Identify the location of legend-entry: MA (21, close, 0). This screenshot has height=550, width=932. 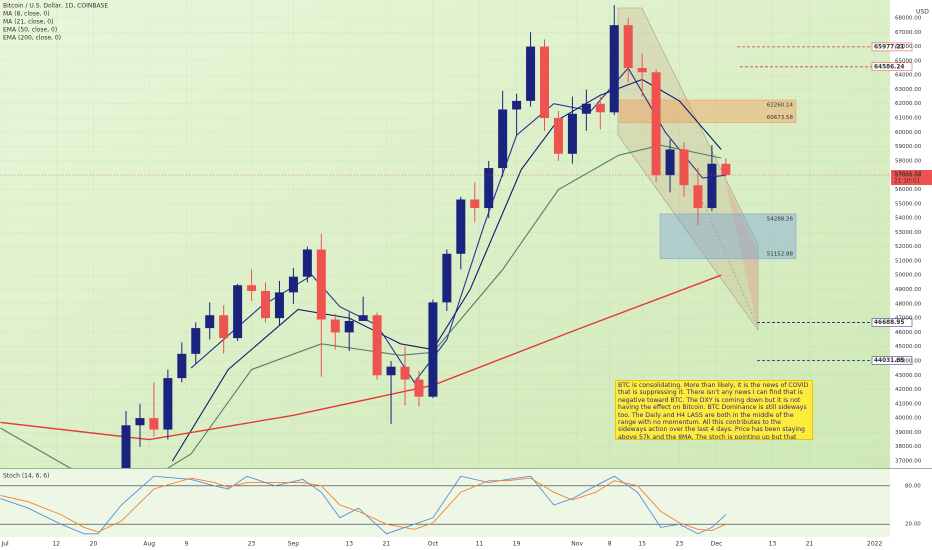
(28, 22).